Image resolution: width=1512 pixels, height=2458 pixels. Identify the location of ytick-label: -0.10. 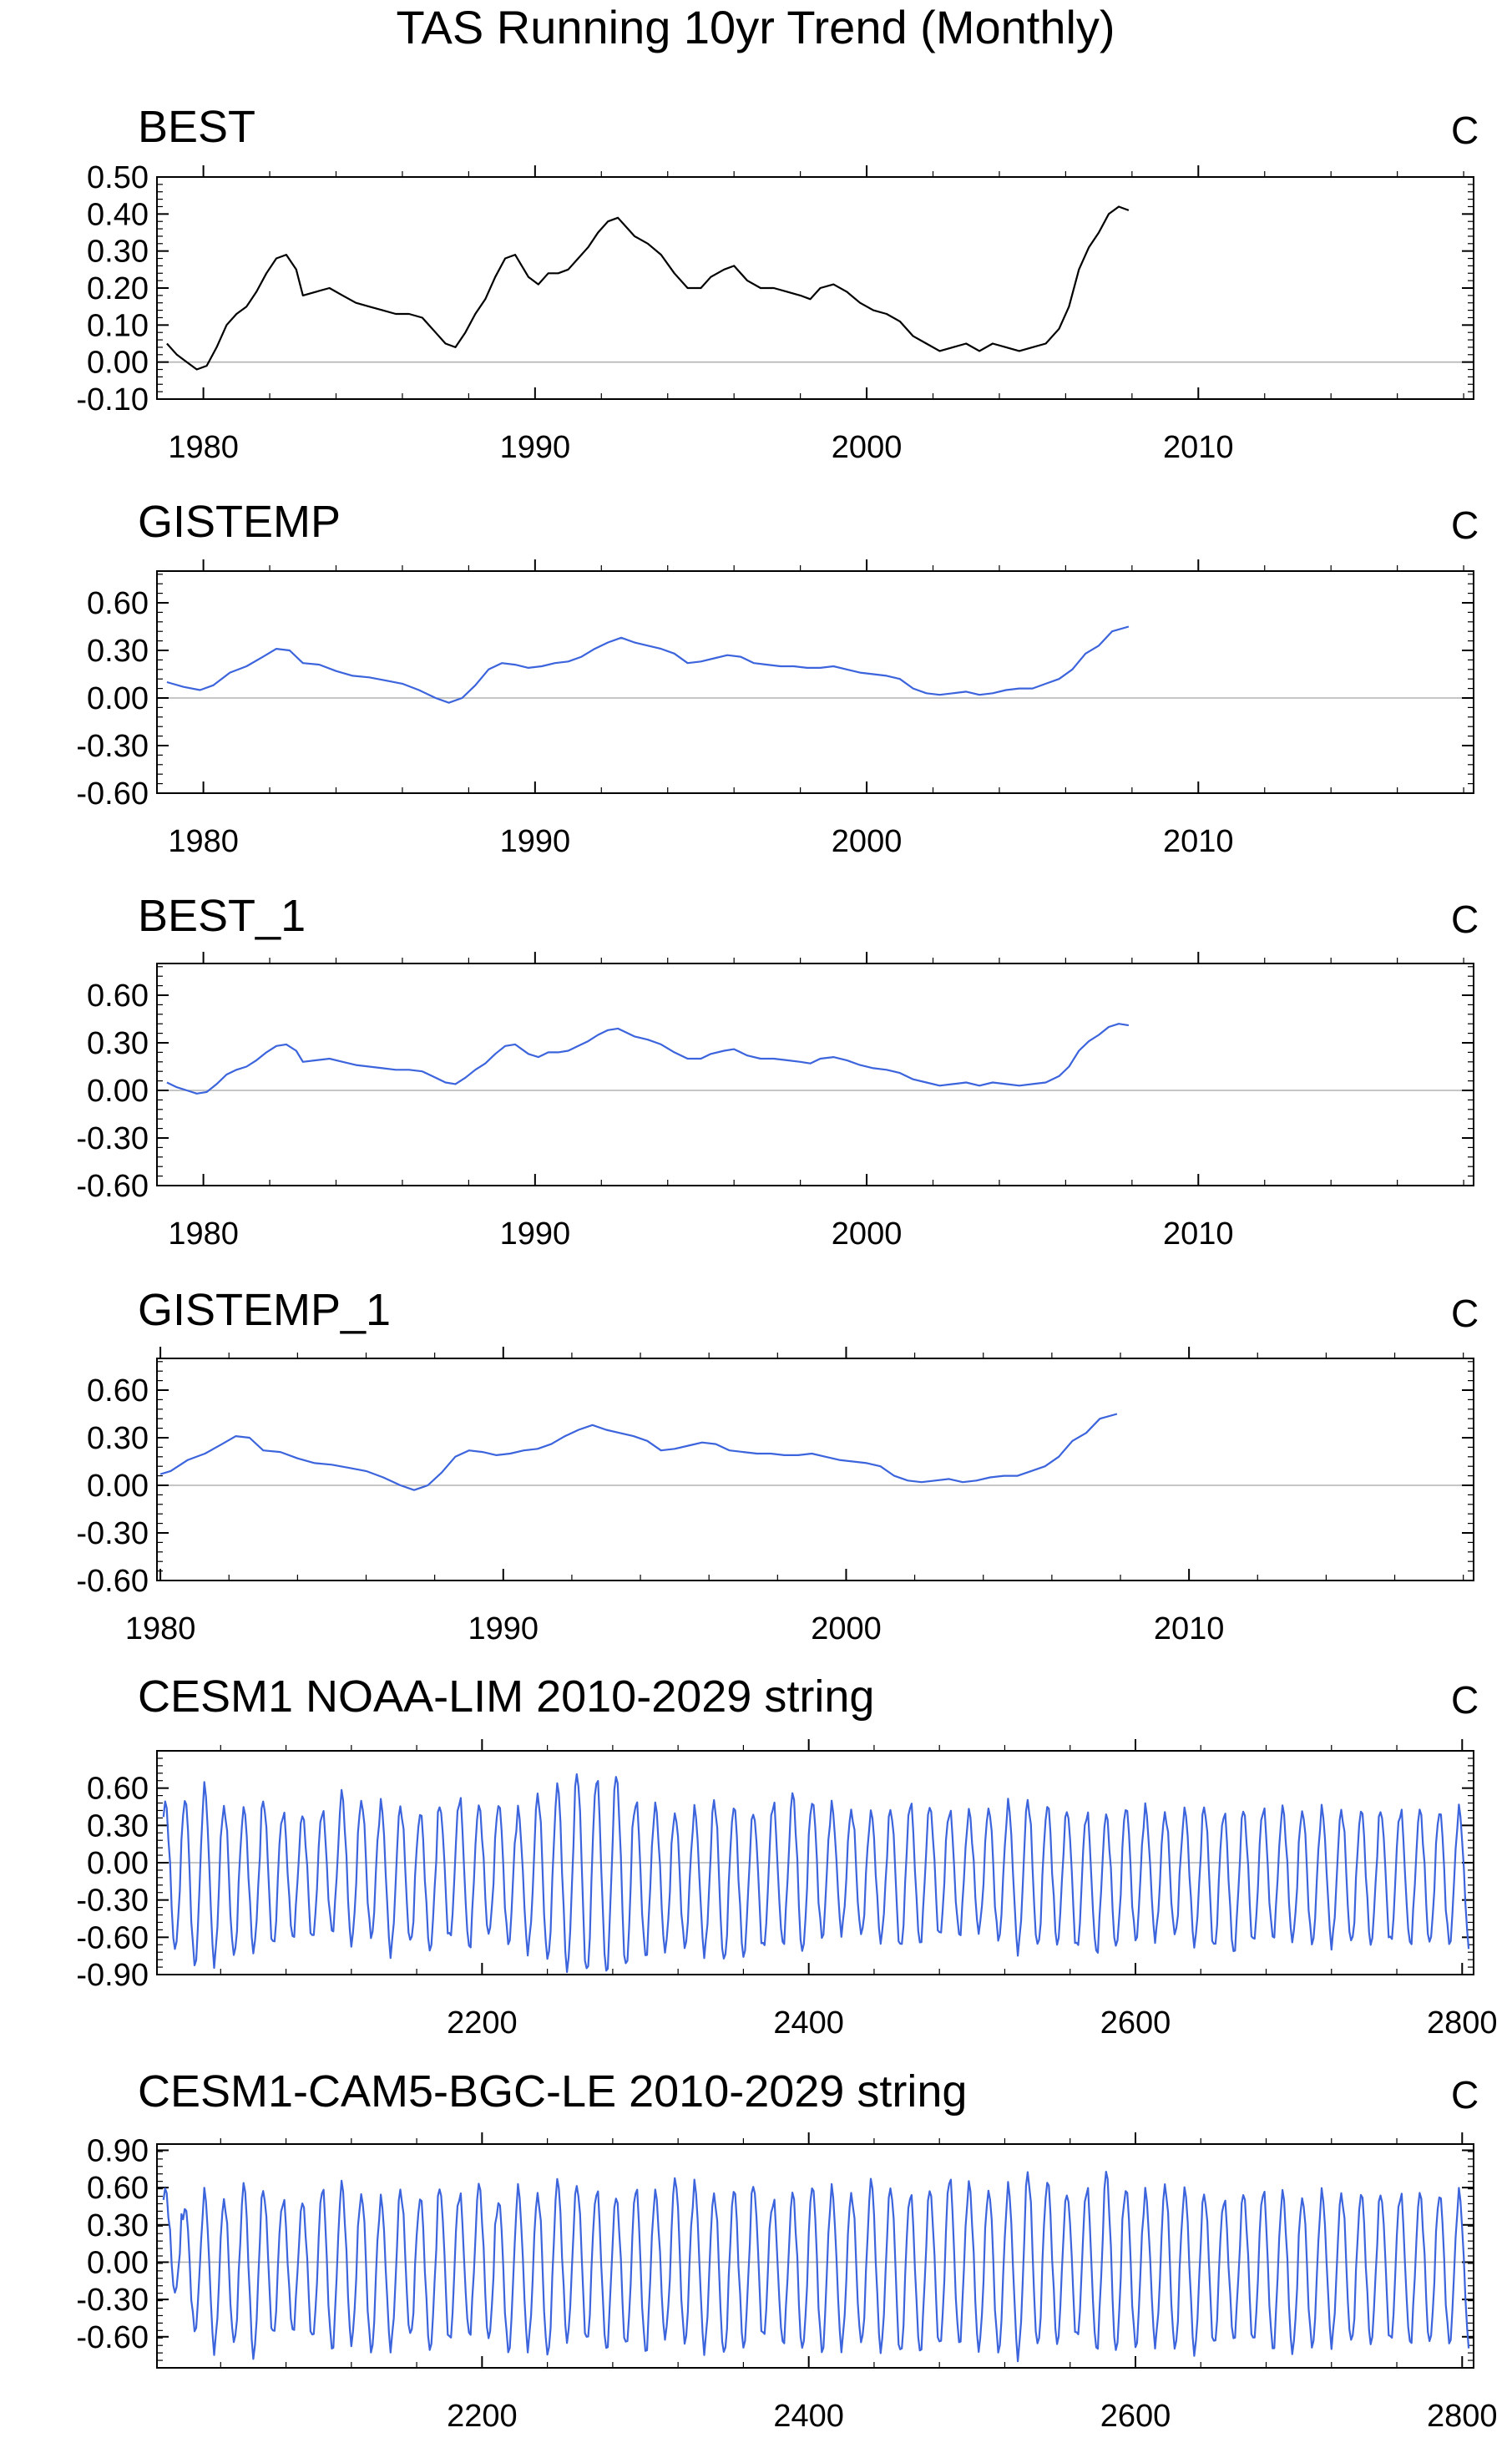
(113, 399).